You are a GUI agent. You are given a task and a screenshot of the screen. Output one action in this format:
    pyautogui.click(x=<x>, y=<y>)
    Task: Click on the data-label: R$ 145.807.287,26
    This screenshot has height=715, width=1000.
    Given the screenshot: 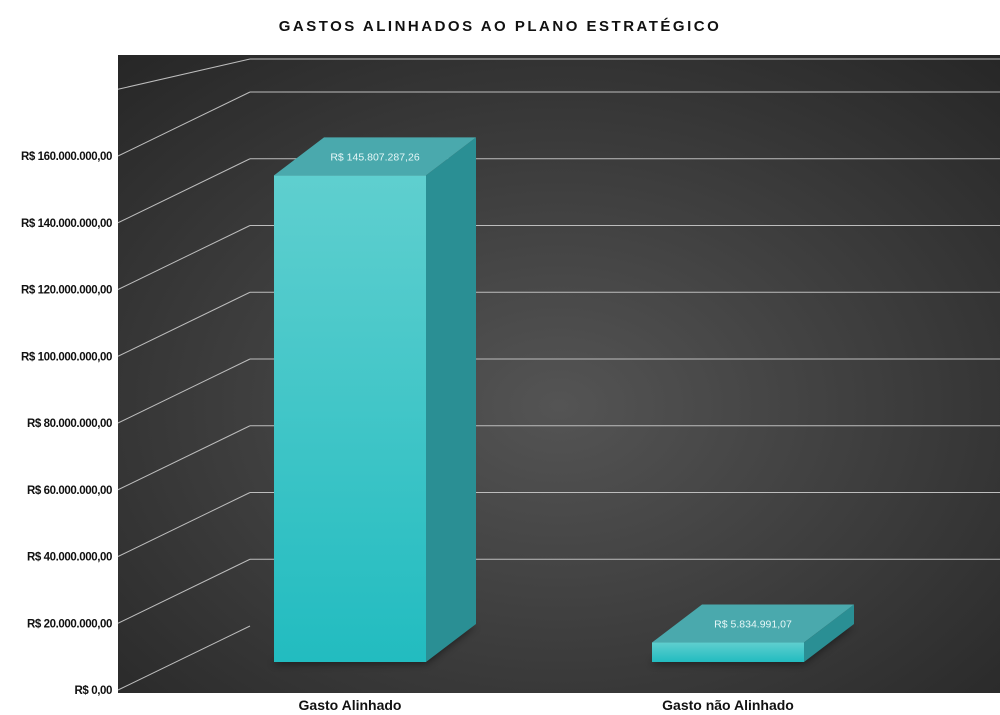 What is the action you would take?
    pyautogui.click(x=374, y=157)
    